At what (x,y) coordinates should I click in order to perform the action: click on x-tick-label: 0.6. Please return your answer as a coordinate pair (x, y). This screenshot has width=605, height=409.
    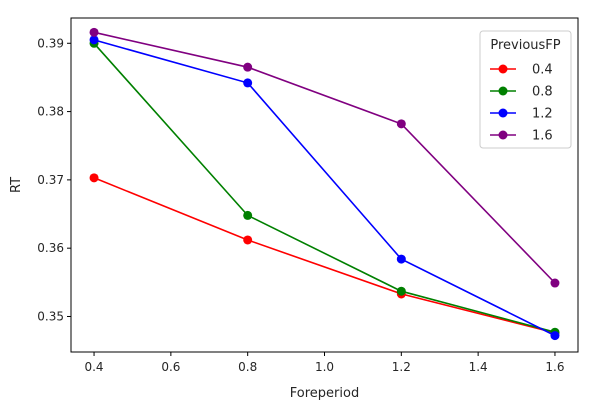
    Looking at the image, I should click on (170, 367).